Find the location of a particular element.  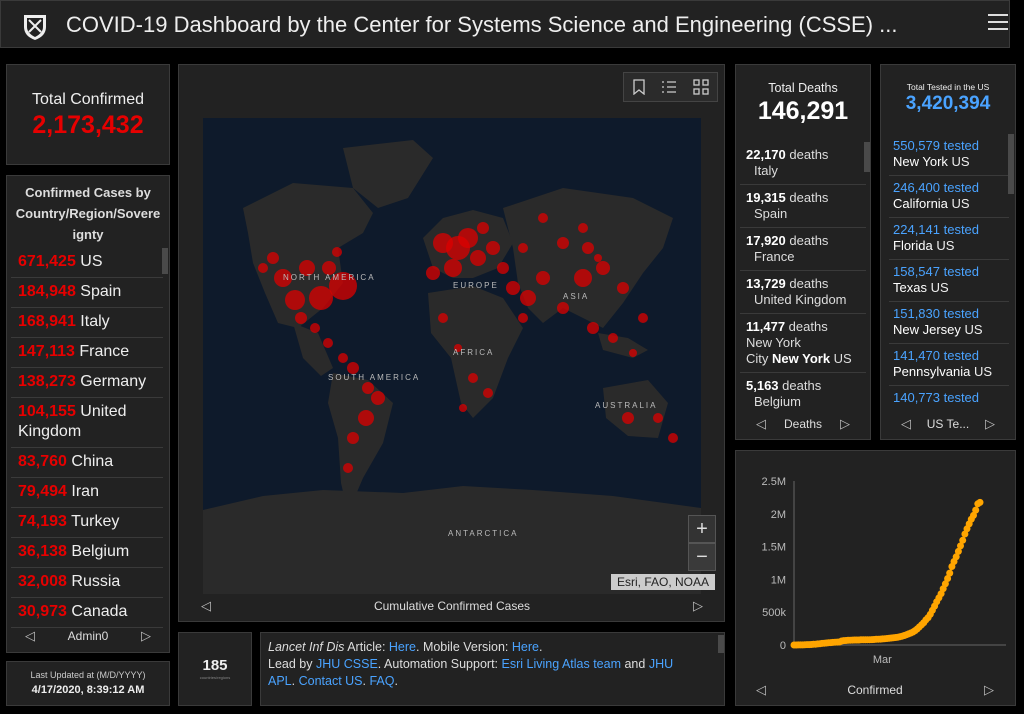

legend-list-icon is located at coordinates (669, 87).